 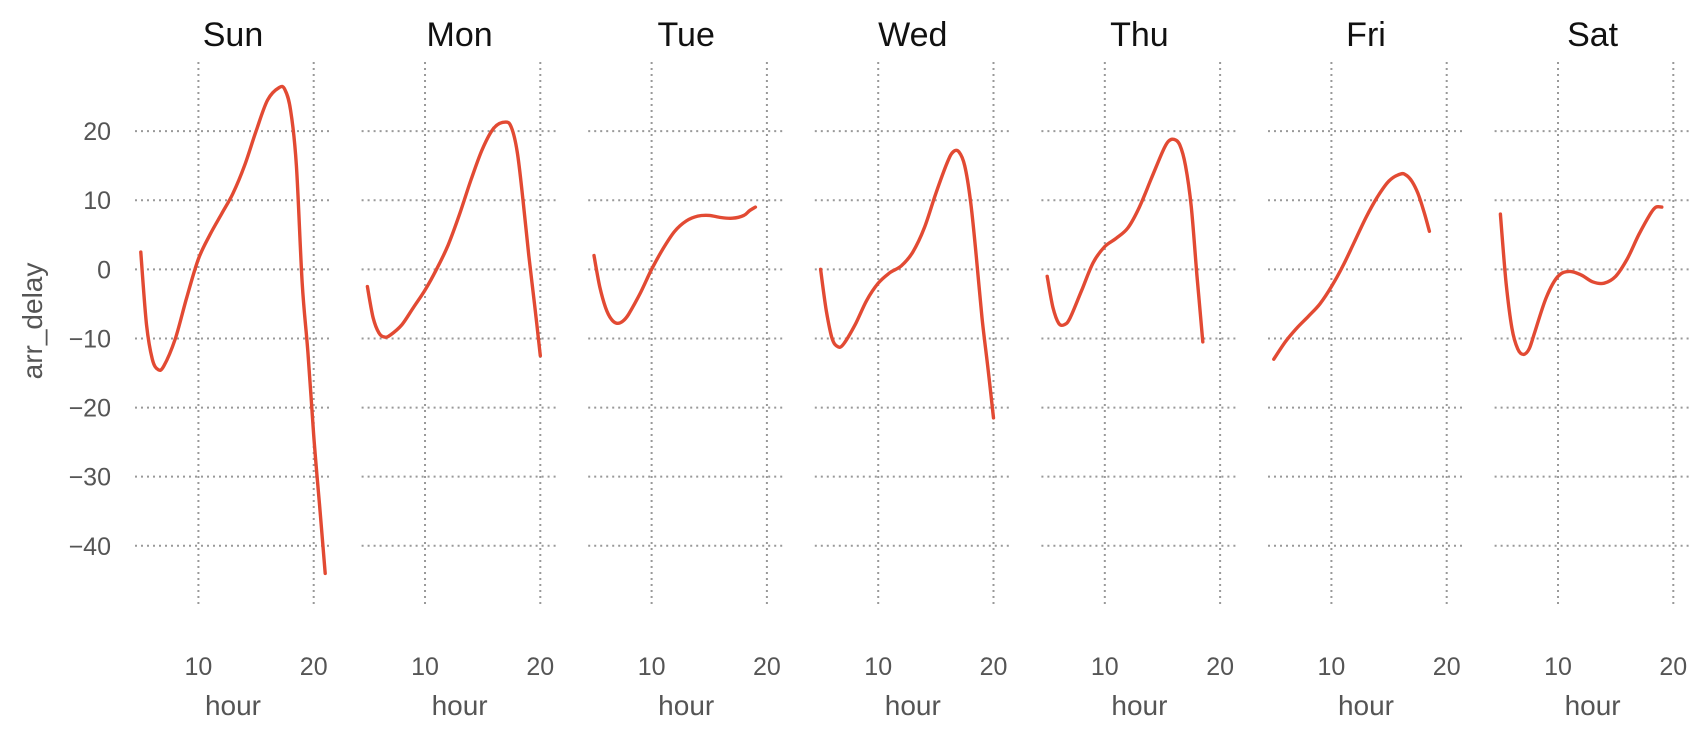 What do you see at coordinates (907, 284) in the screenshot?
I see `series-line-wed` at bounding box center [907, 284].